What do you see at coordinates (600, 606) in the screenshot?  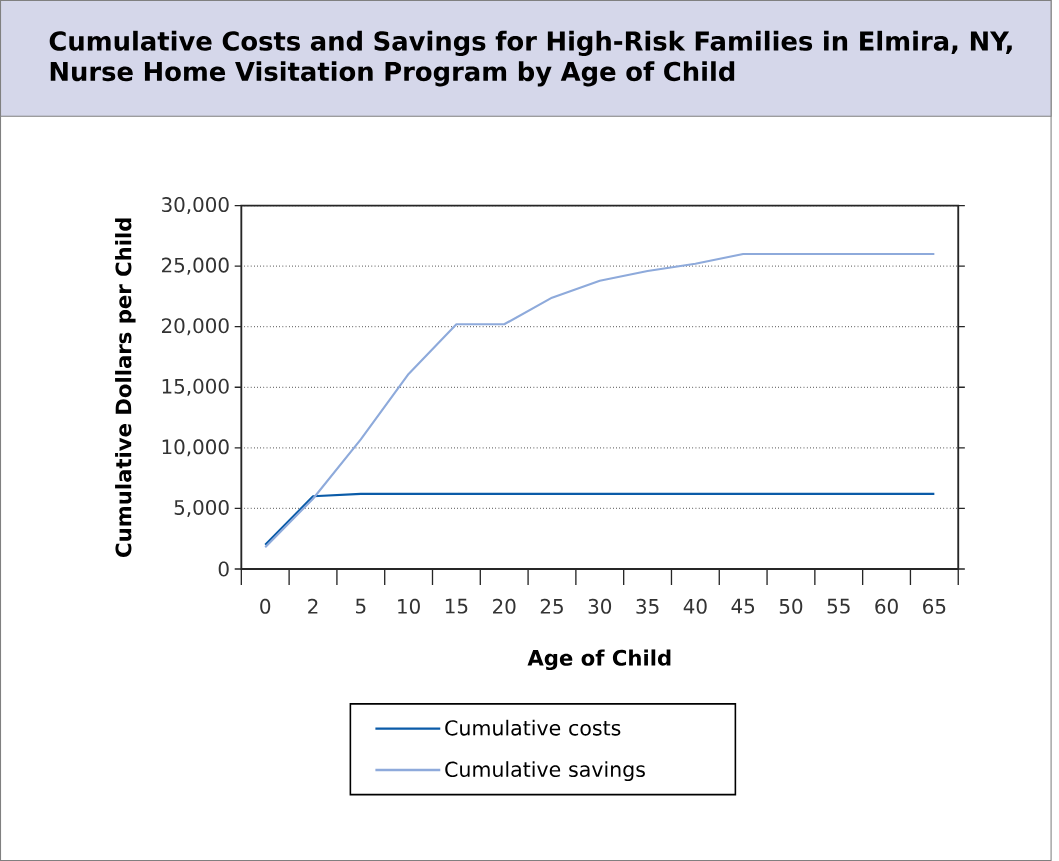 I see `x-tick-label: 30` at bounding box center [600, 606].